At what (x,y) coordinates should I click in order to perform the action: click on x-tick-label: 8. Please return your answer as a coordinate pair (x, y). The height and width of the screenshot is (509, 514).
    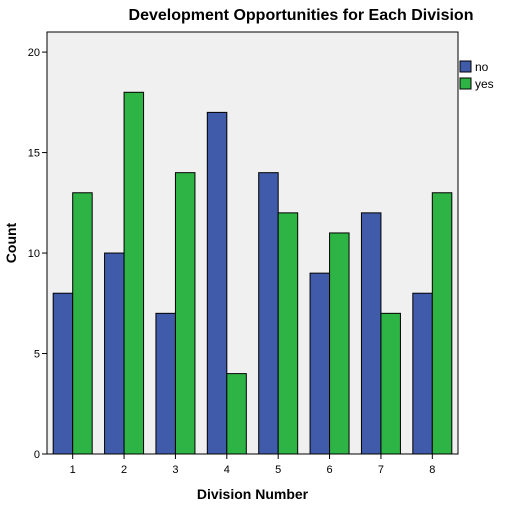
    Looking at the image, I should click on (432, 470).